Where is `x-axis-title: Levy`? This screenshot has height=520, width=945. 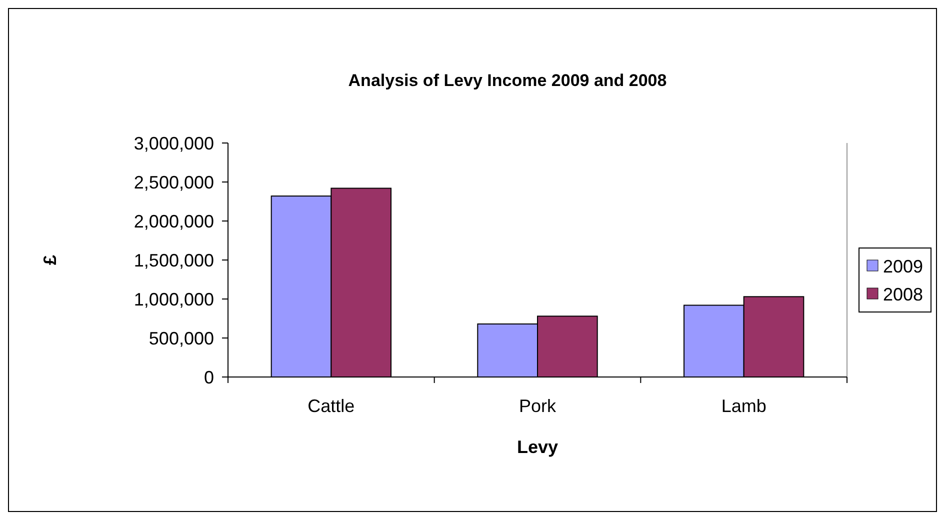
x-axis-title: Levy is located at coordinates (537, 447).